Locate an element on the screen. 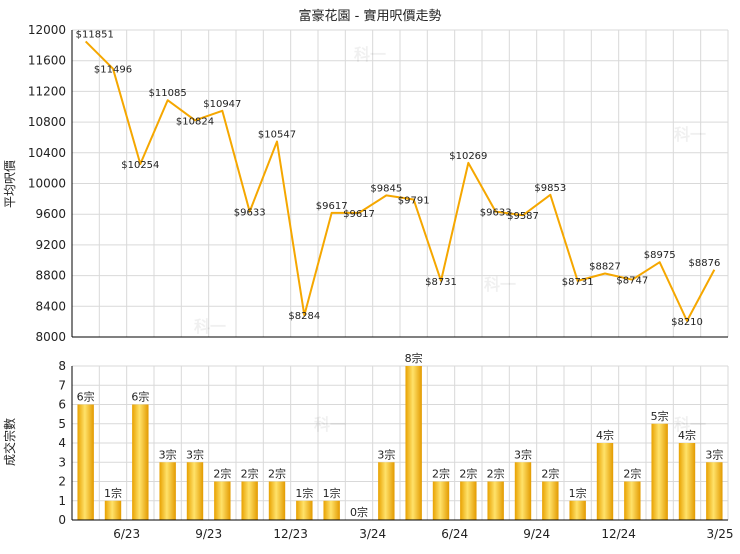  line-data-label: $10947 is located at coordinates (222, 104).